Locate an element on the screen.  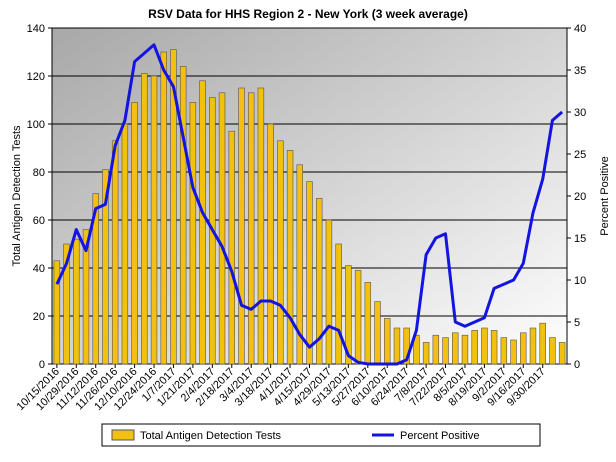
y-tick-label: 40 is located at coordinates (39, 269).